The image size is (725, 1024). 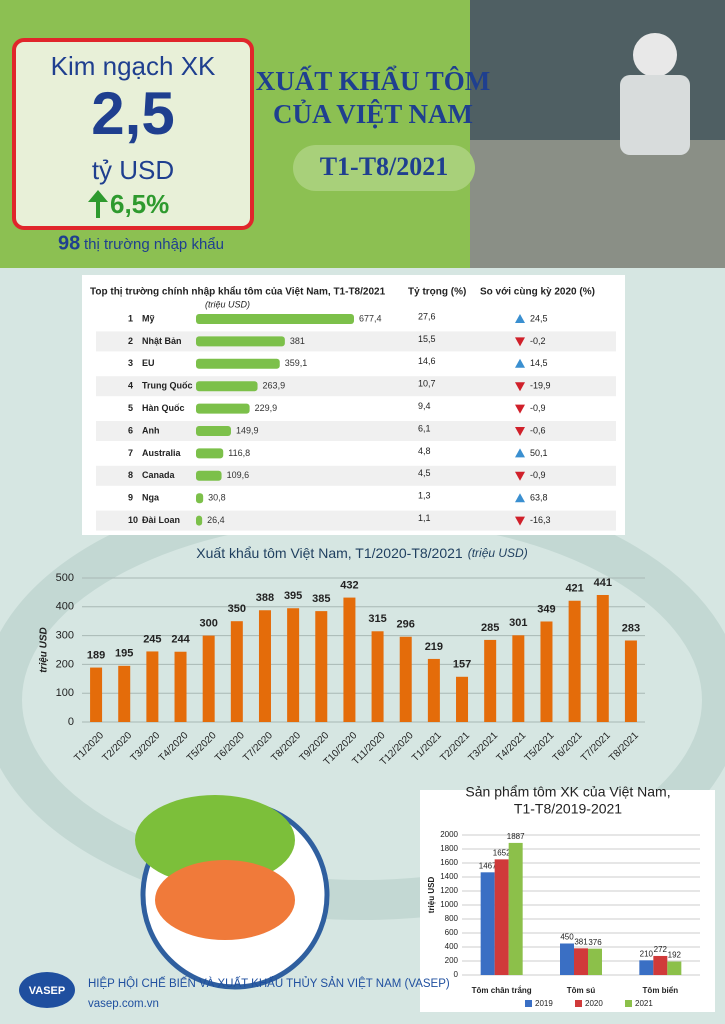 I want to click on change: 63,8, so click(x=539, y=498).